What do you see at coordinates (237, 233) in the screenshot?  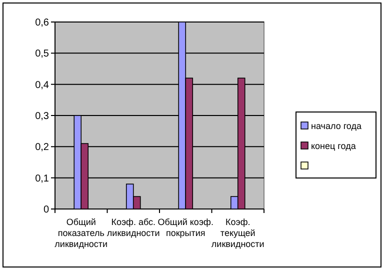 I see `x-tick-label: Коэф. текущей ликвидности` at bounding box center [237, 233].